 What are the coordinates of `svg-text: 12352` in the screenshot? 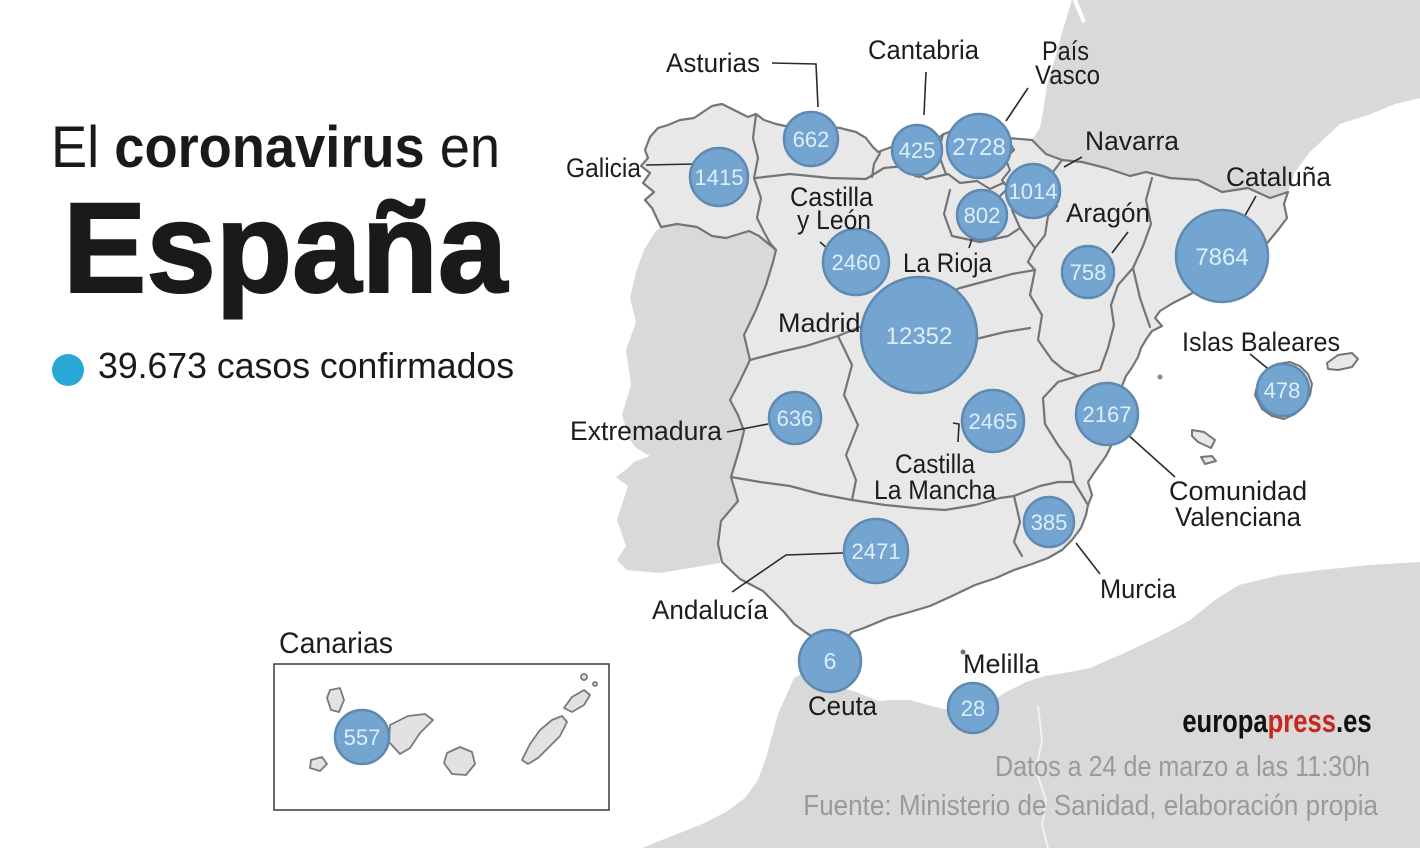 It's located at (919, 336).